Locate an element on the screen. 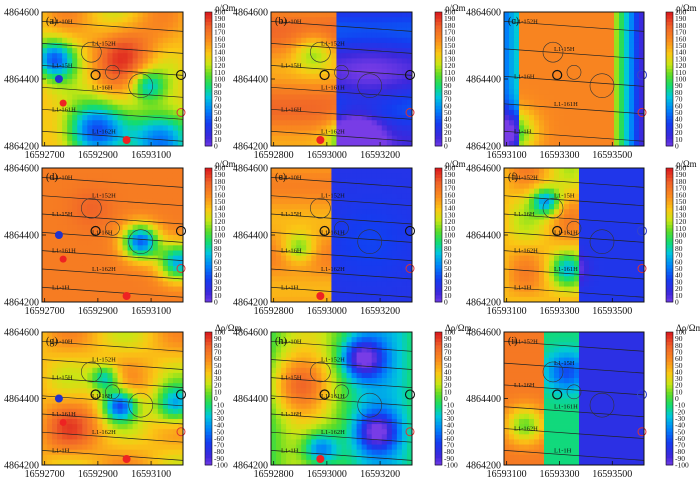  survey-line-label: L1-15H is located at coordinates (291, 214).